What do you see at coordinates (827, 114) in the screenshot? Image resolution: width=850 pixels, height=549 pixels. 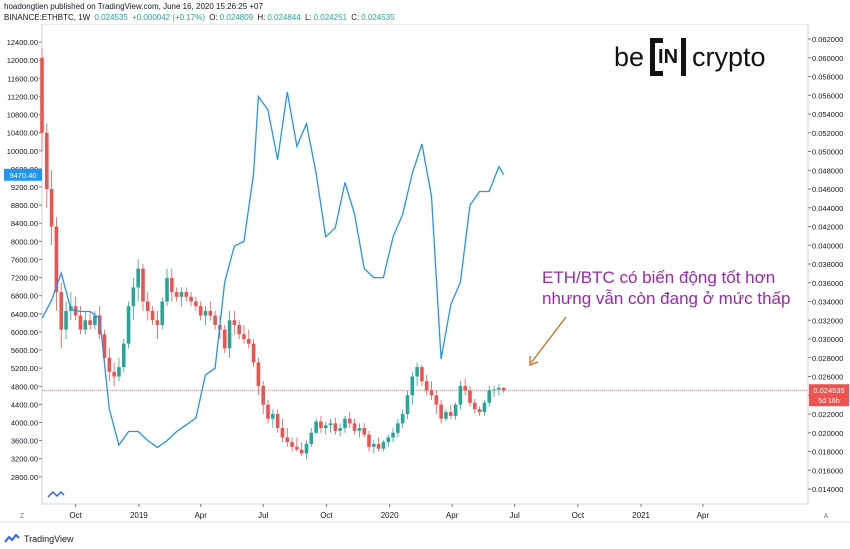 I see `right-axis-tick-label: 0.054000` at bounding box center [827, 114].